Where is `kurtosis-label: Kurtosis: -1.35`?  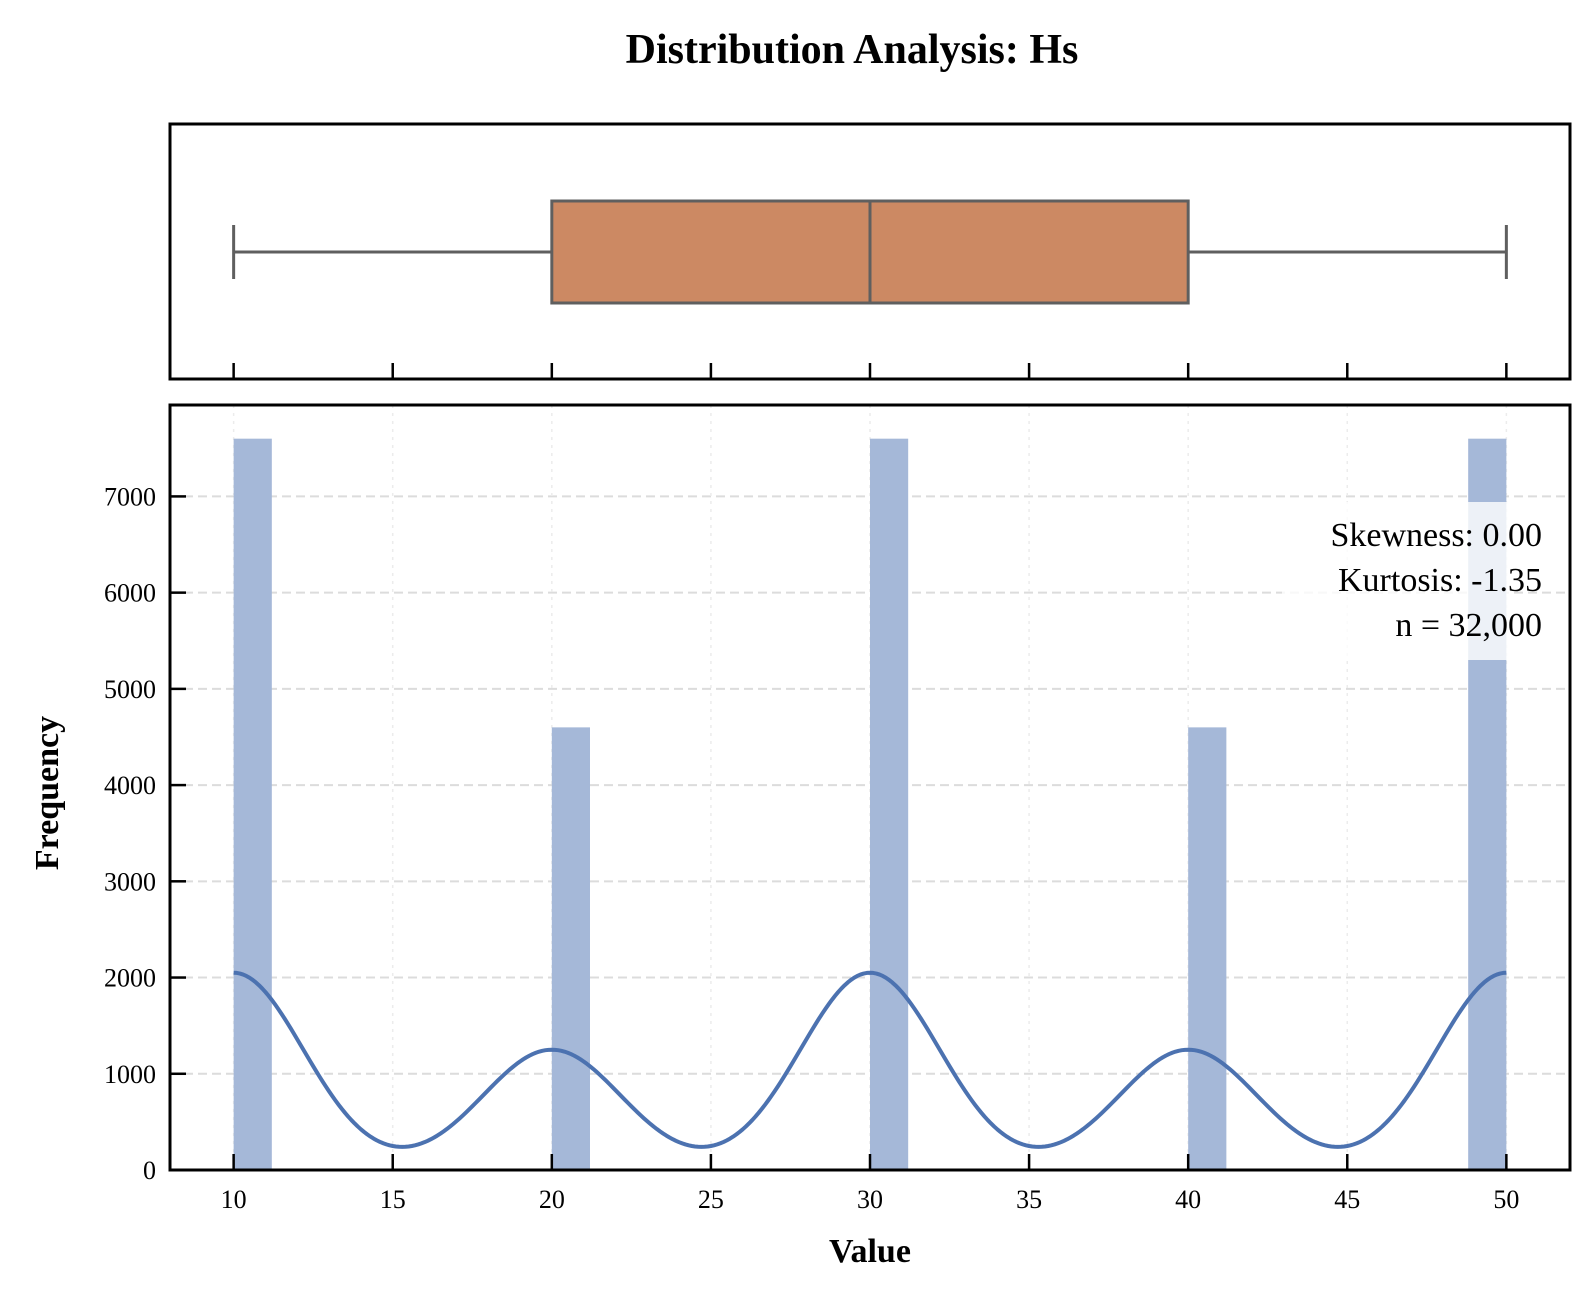
kurtosis-label: Kurtosis: -1.35 is located at coordinates (1440, 580).